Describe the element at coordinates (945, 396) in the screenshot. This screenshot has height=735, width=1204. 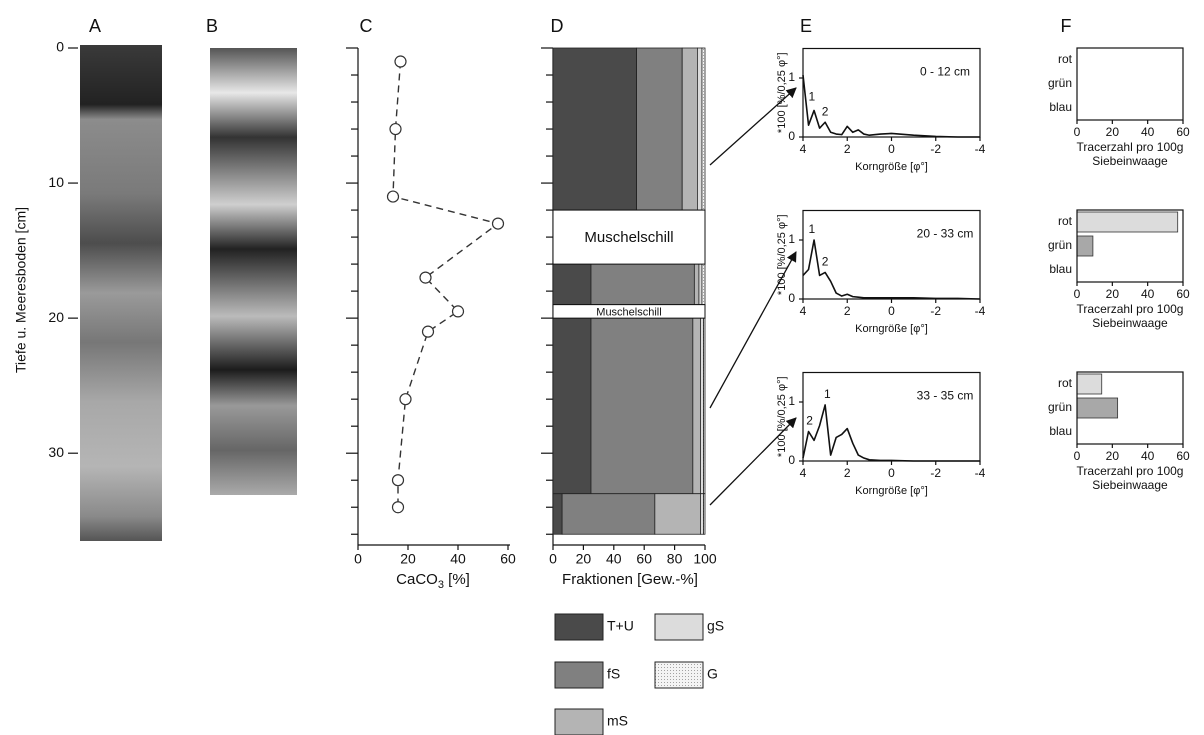
I see `annotation: 33 - 35 cm` at that location.